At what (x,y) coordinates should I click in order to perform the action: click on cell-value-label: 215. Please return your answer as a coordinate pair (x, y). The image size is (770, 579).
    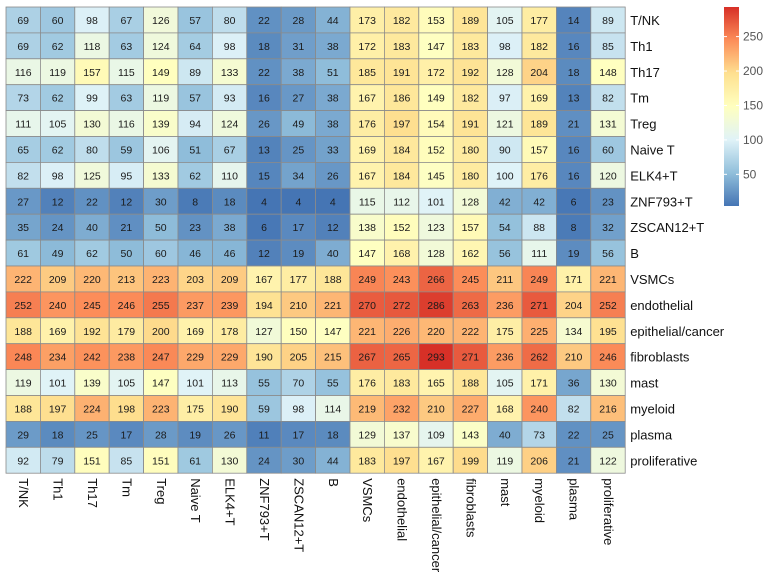
    Looking at the image, I should click on (333, 358).